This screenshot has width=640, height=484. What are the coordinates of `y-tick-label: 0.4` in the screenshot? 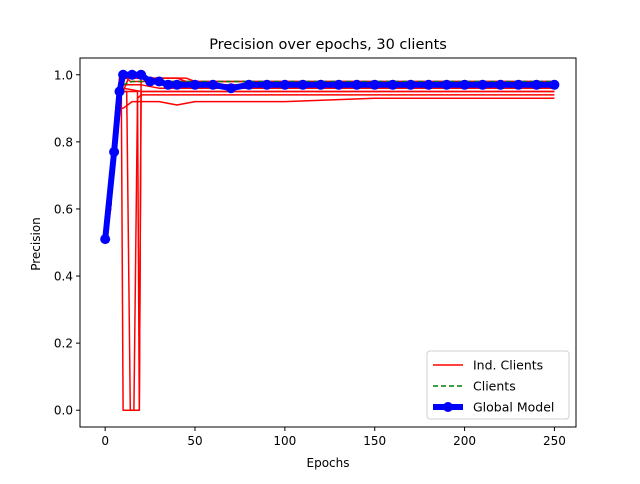 It's located at (63, 277).